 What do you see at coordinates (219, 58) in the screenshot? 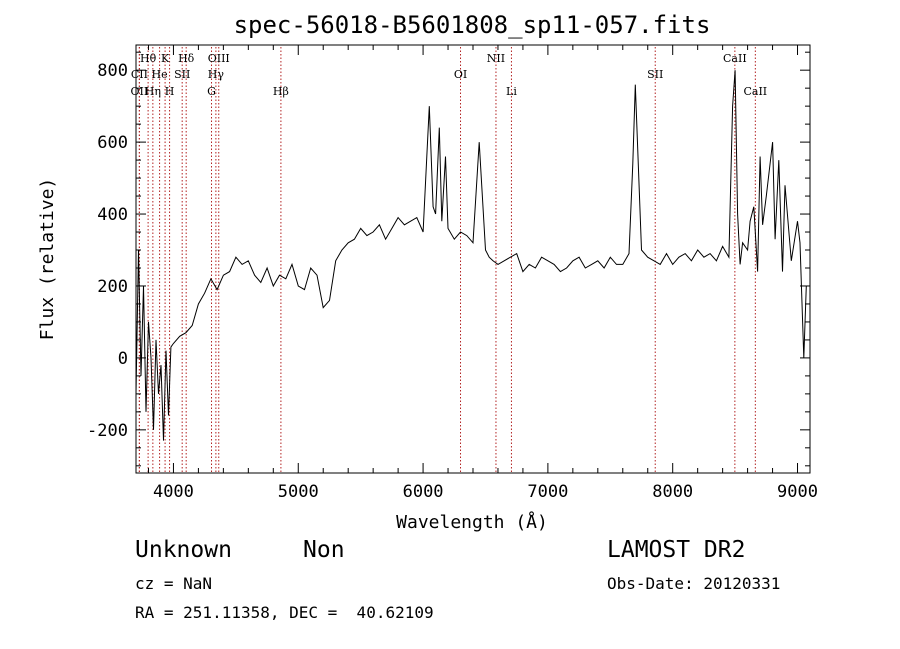
I see `spectral-line-label: OIII` at bounding box center [219, 58].